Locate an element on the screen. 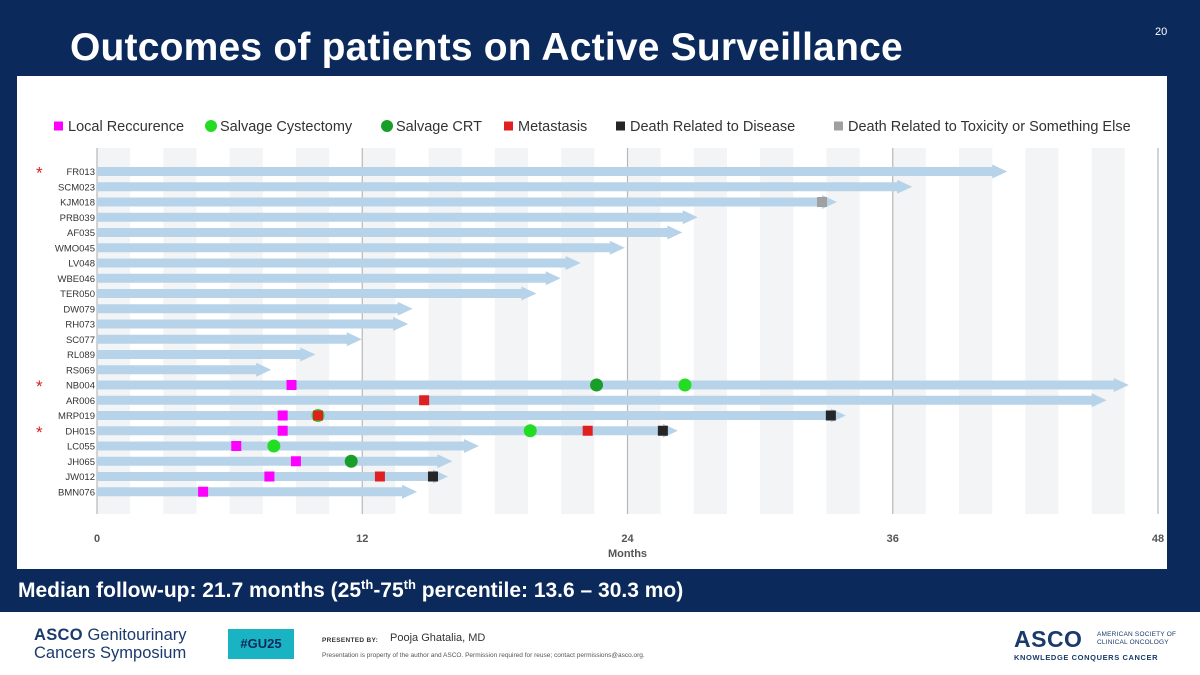 The width and height of the screenshot is (1200, 675). patient-row: SC077 is located at coordinates (214, 339).